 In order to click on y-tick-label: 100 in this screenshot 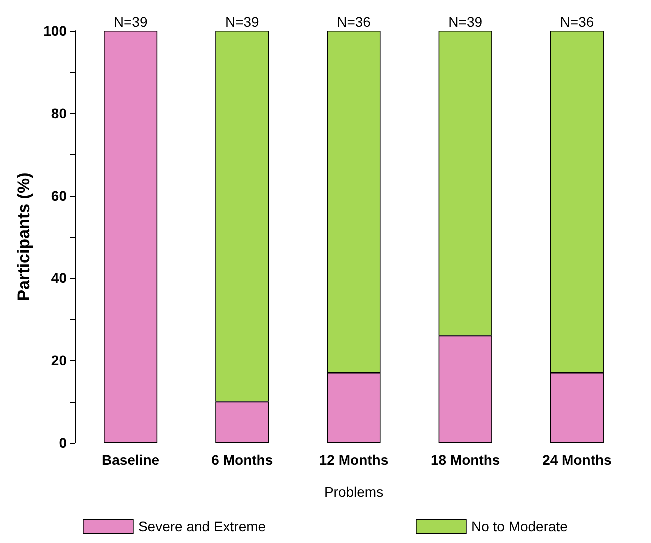, I will do `click(56, 31)`.